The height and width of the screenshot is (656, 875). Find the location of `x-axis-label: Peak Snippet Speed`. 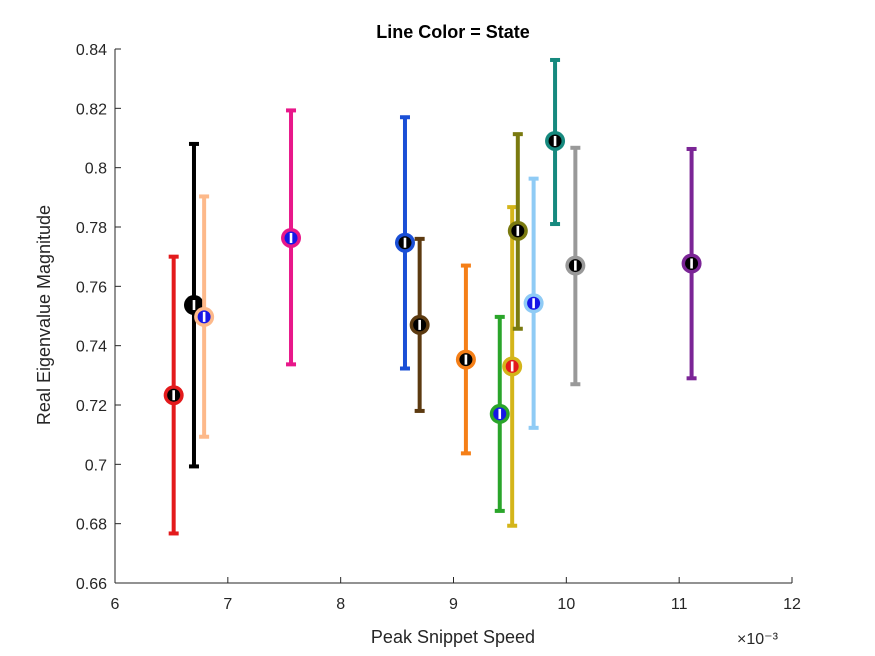

x-axis-label: Peak Snippet Speed is located at coordinates (453, 637).